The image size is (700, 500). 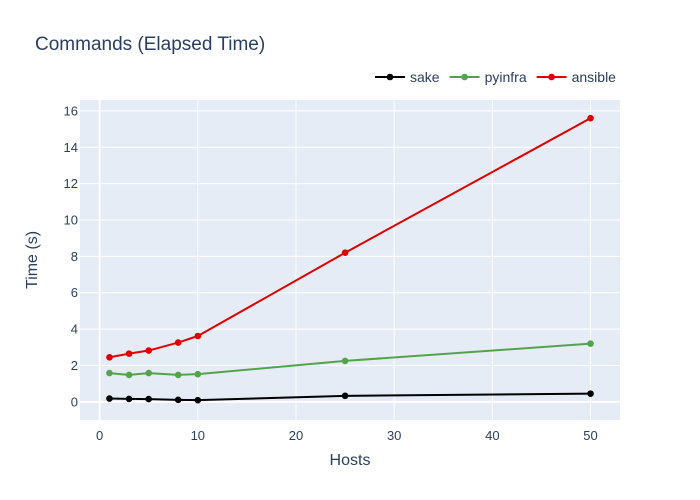 What do you see at coordinates (150, 44) in the screenshot?
I see `chart-title: Commands (Elapsed Time)` at bounding box center [150, 44].